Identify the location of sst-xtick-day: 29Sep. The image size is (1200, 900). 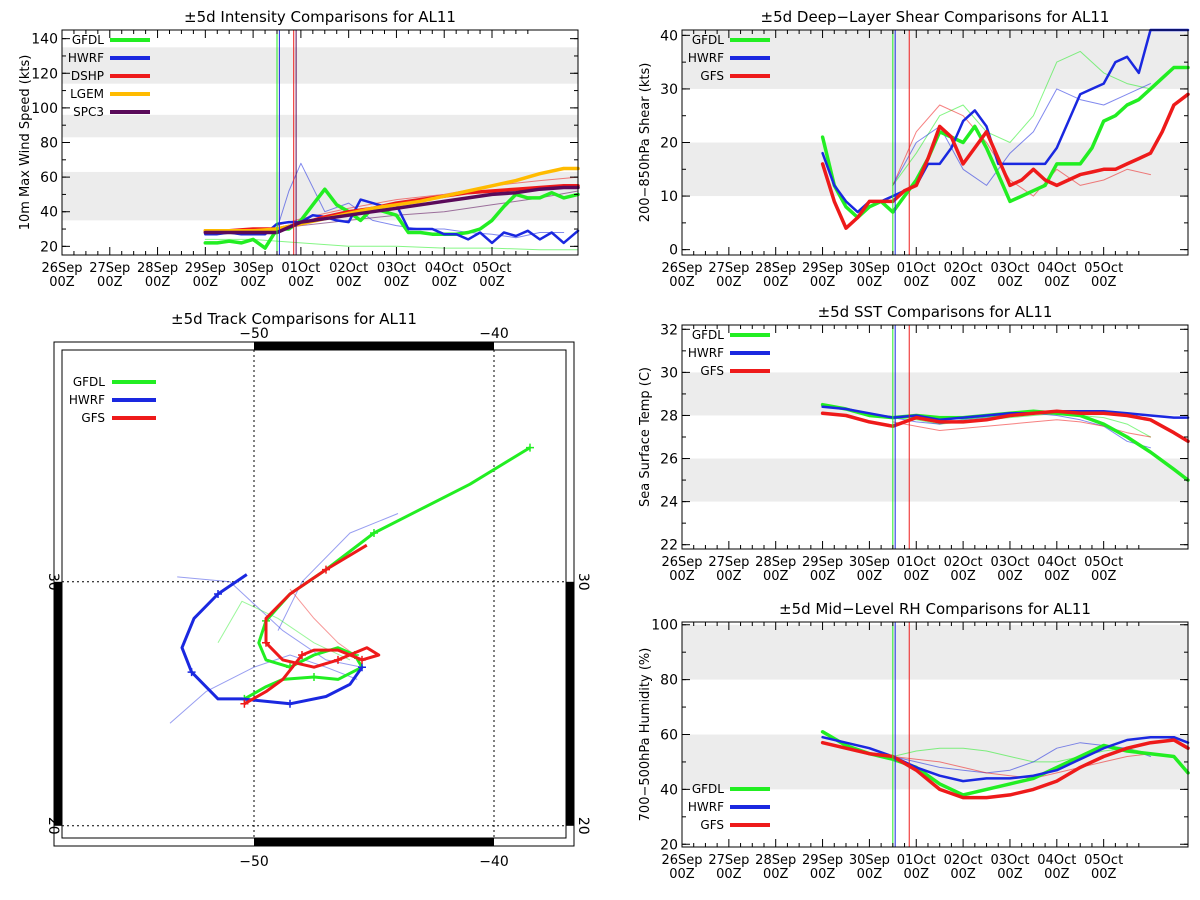
(822, 562).